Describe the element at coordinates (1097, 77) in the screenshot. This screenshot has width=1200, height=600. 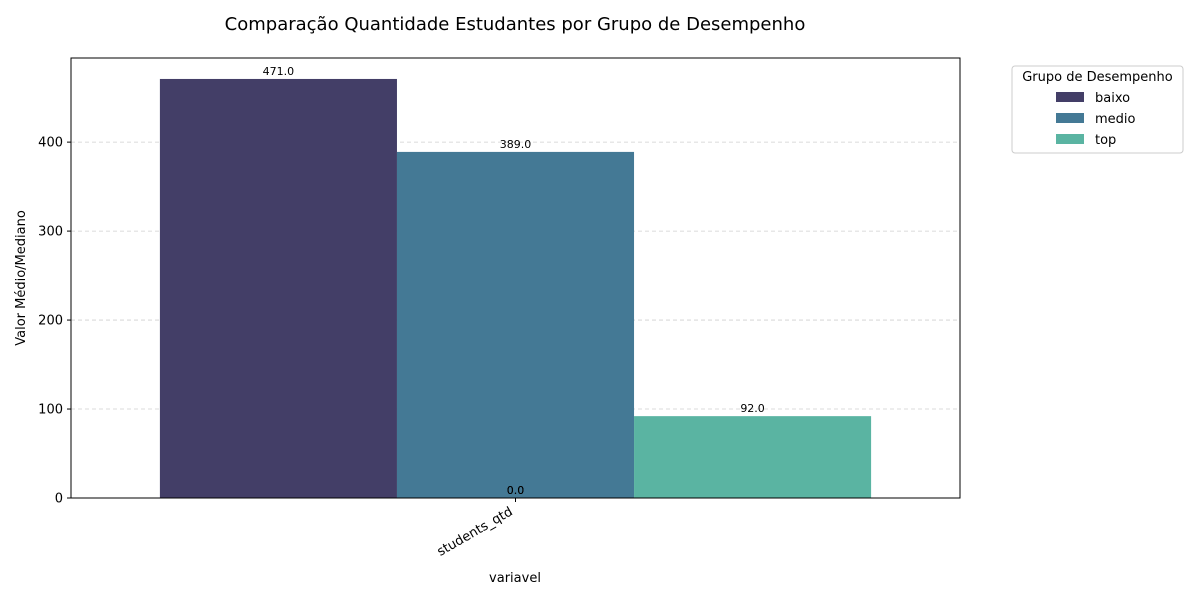
I see `legend-title: Grupo de Desempenho` at that location.